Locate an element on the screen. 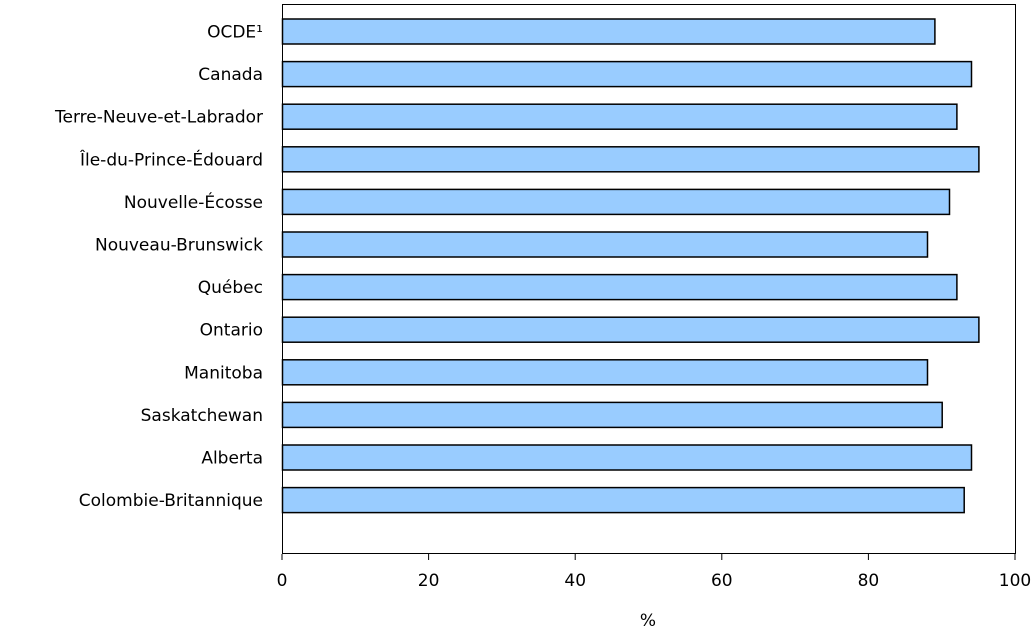 This screenshot has width=1033, height=628. category-label-11: Colombie-Britannique is located at coordinates (171, 501).